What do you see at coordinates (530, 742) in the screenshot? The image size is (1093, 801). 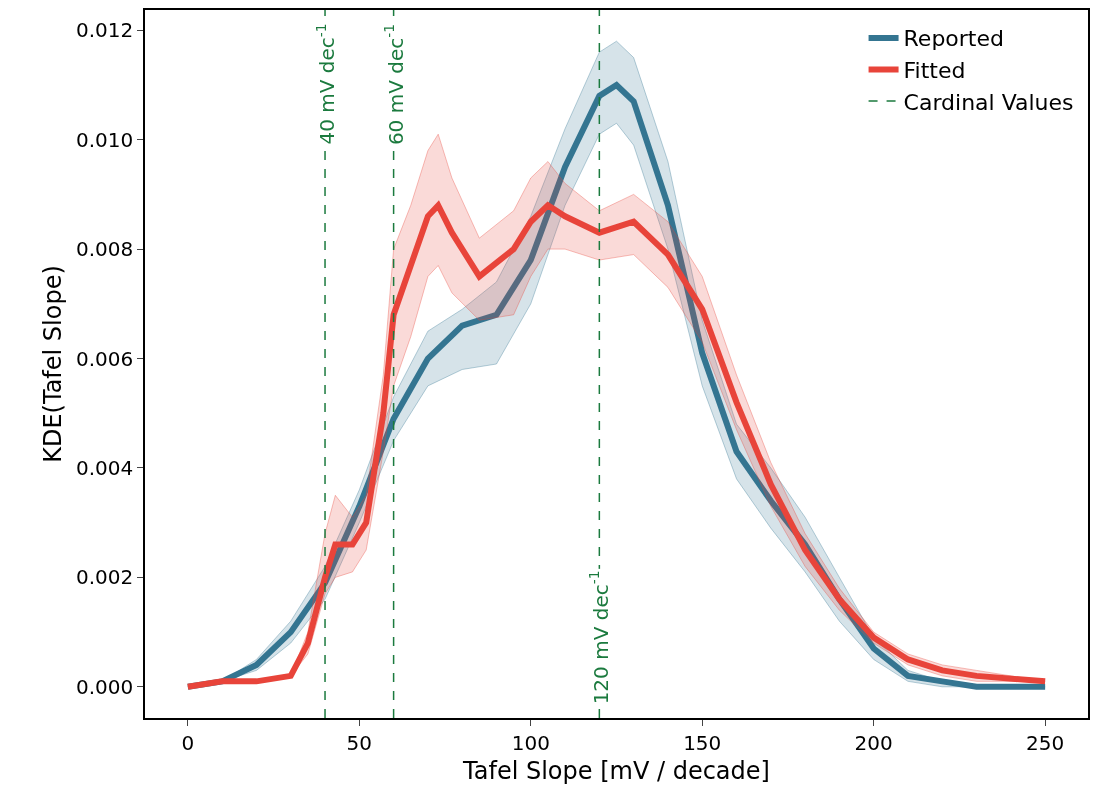 I see `x-tick-label: 100` at bounding box center [530, 742].